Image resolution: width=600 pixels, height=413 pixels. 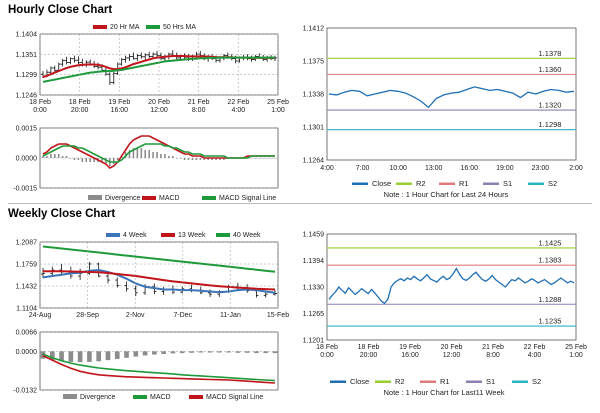 What do you see at coordinates (447, 183) in the screenshot?
I see `legend-r1-swatch` at bounding box center [447, 183].